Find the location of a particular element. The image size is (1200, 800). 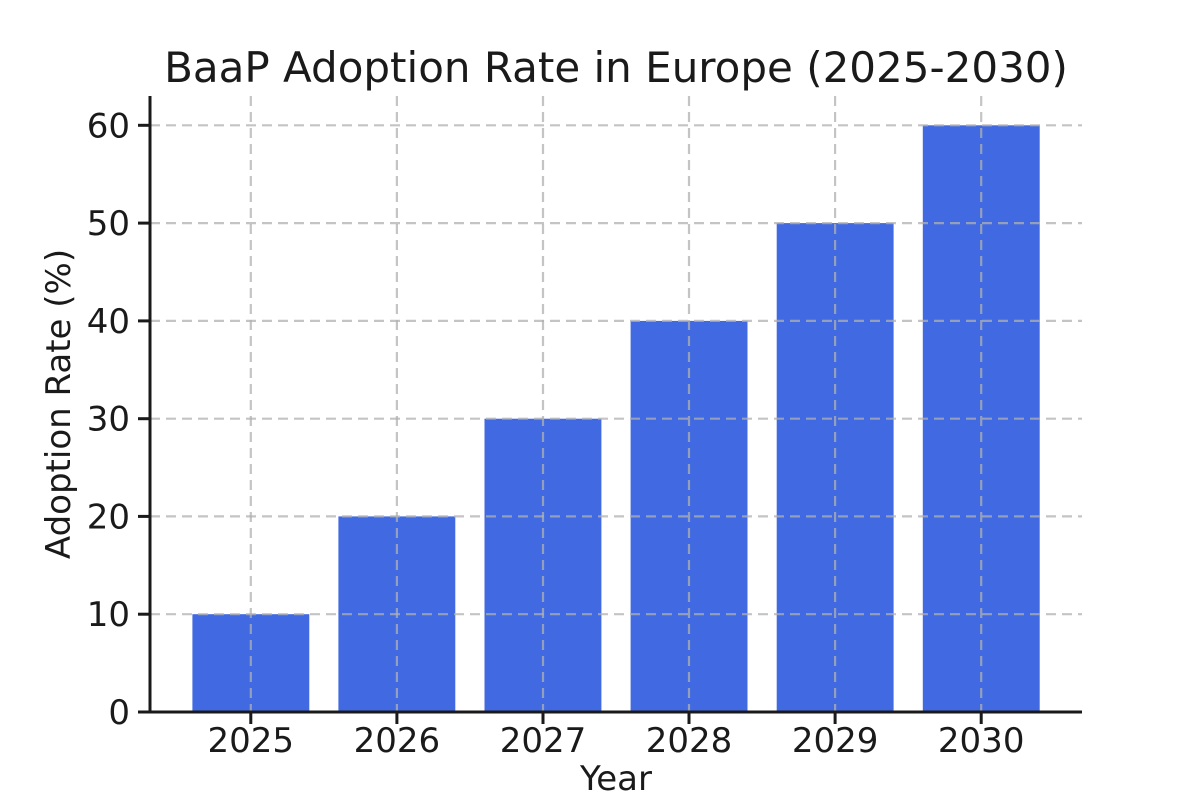

x-tick-label: 2028 is located at coordinates (689, 741).